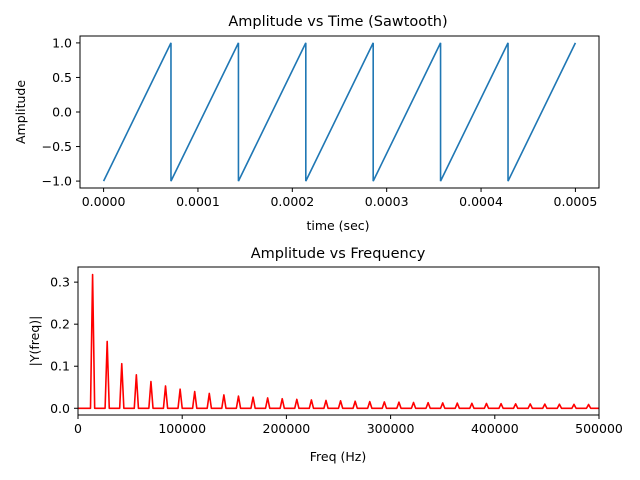 The image size is (640, 480). Describe the element at coordinates (64, 345) in the screenshot. I see `chart-bottom-yticks: 0.0 0.1 0.2 0.3` at that location.